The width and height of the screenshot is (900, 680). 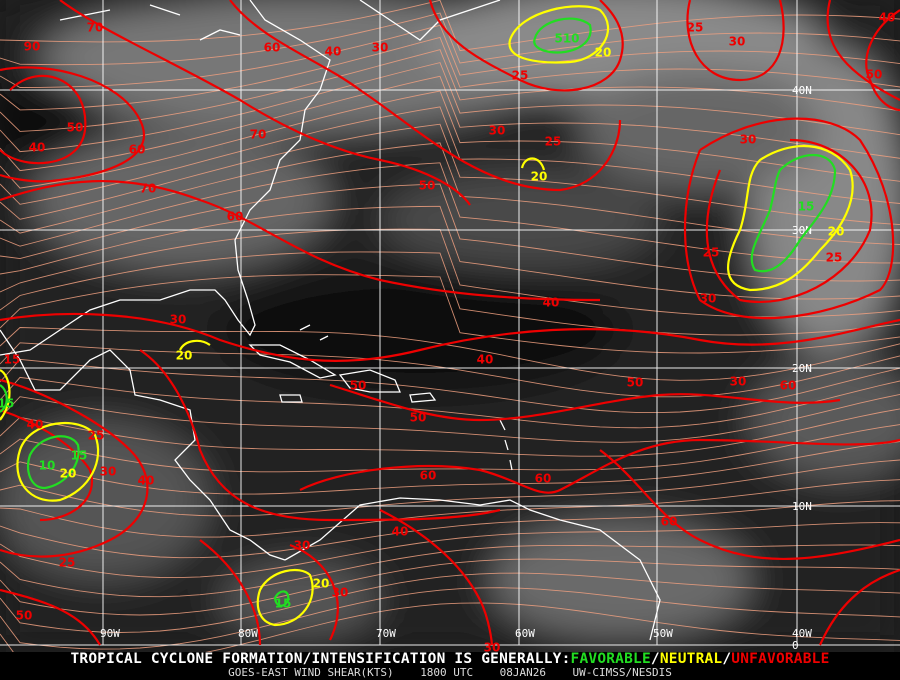 What do you see at coordinates (523, 672) in the screenshot?
I see `product-date: 08JAN26` at bounding box center [523, 672].